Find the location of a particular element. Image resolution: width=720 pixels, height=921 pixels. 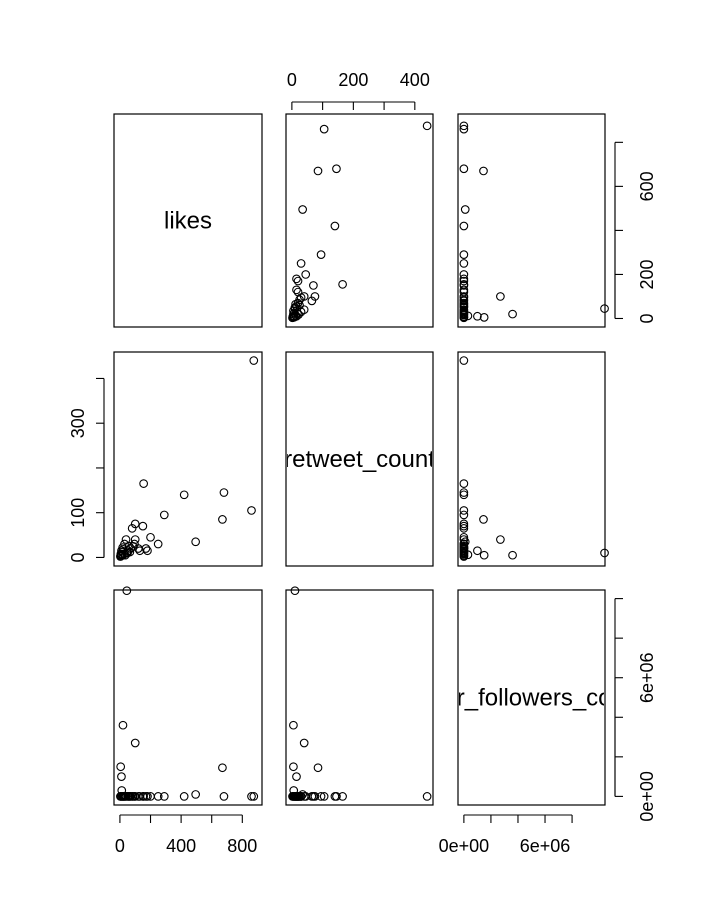

panel-likes-vs-retweet_count is located at coordinates (359, 220).